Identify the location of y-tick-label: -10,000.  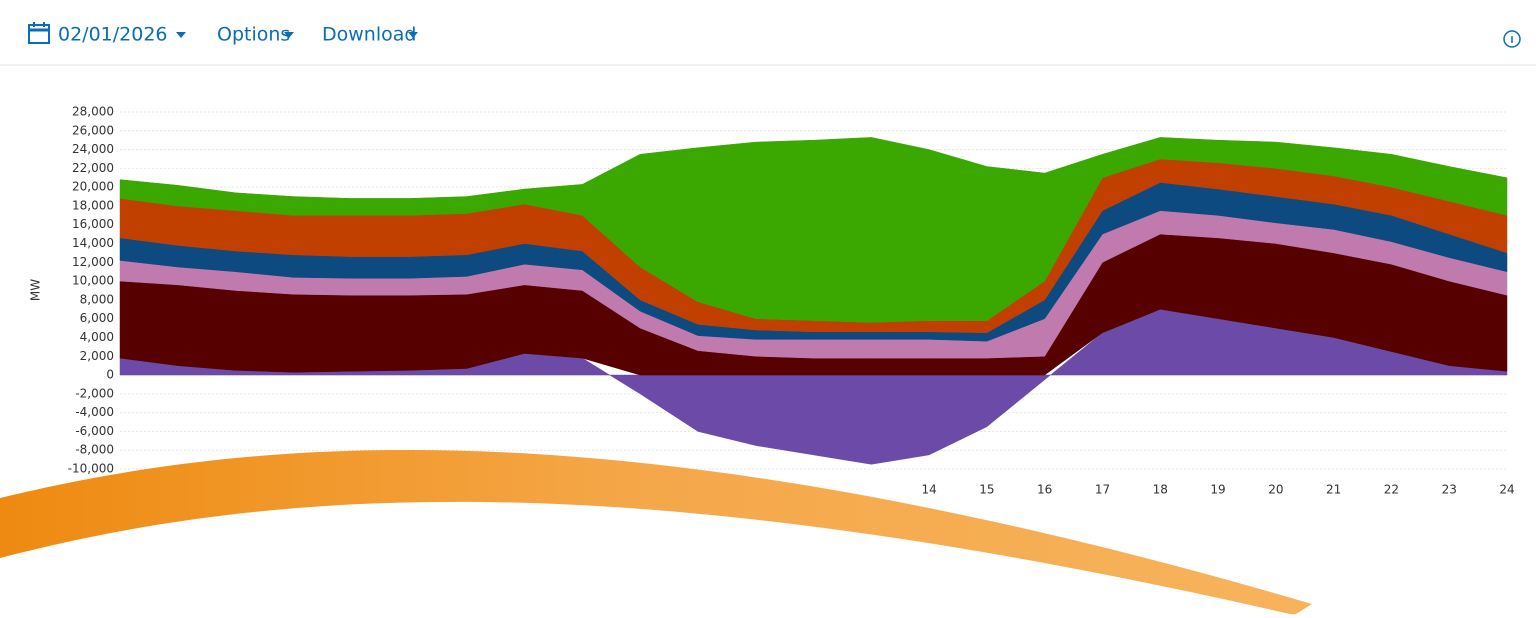
(91, 469).